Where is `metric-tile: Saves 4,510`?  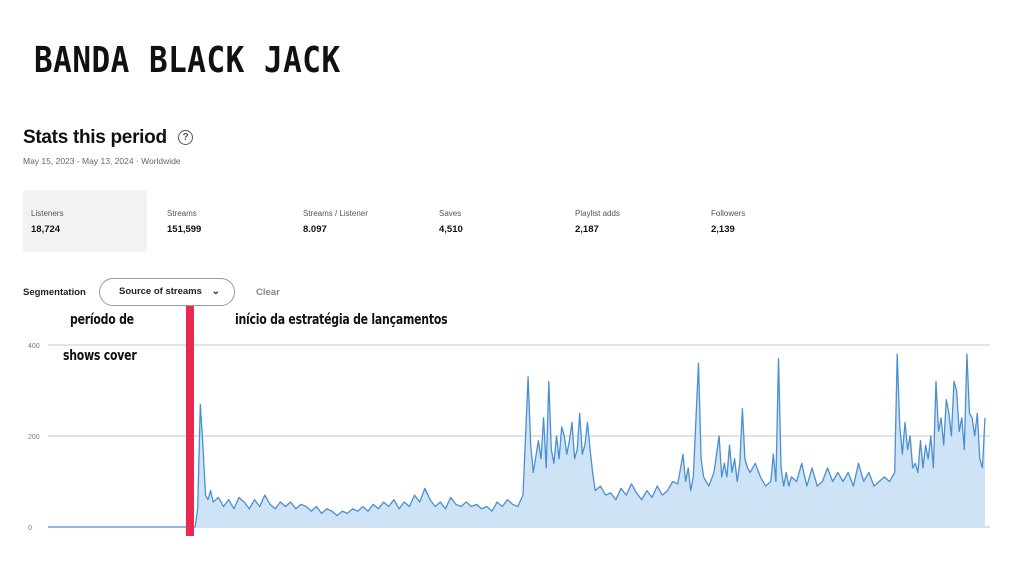
metric-tile: Saves 4,510 is located at coordinates (493, 221).